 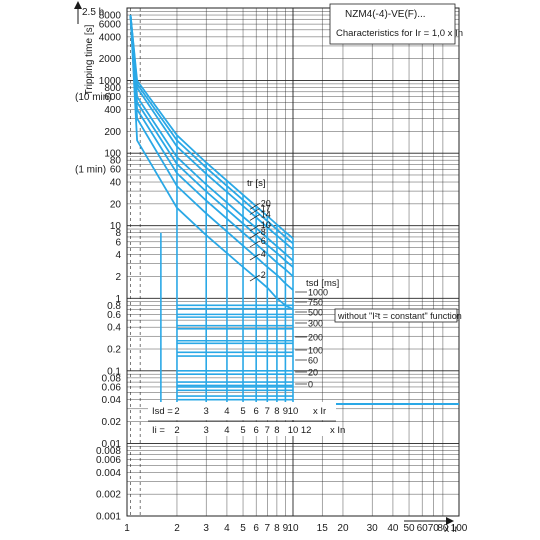 I want to click on y-tick-label: 10, so click(x=116, y=226).